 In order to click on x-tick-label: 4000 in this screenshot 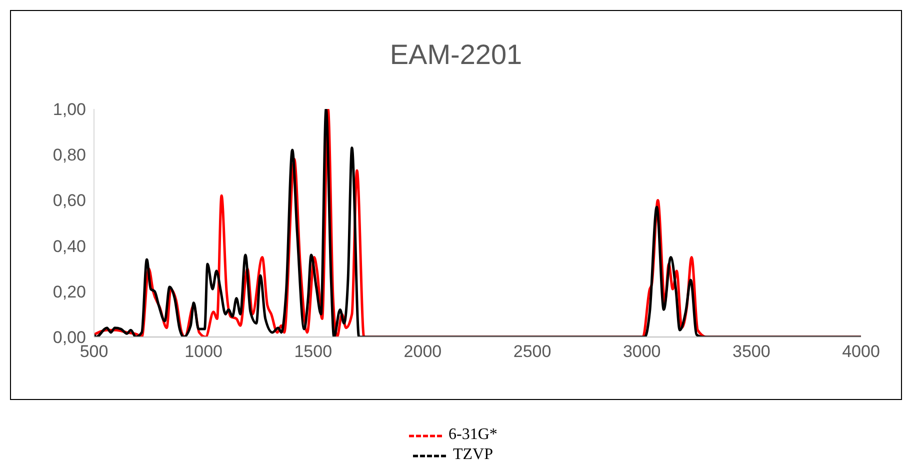, I will do `click(861, 352)`.